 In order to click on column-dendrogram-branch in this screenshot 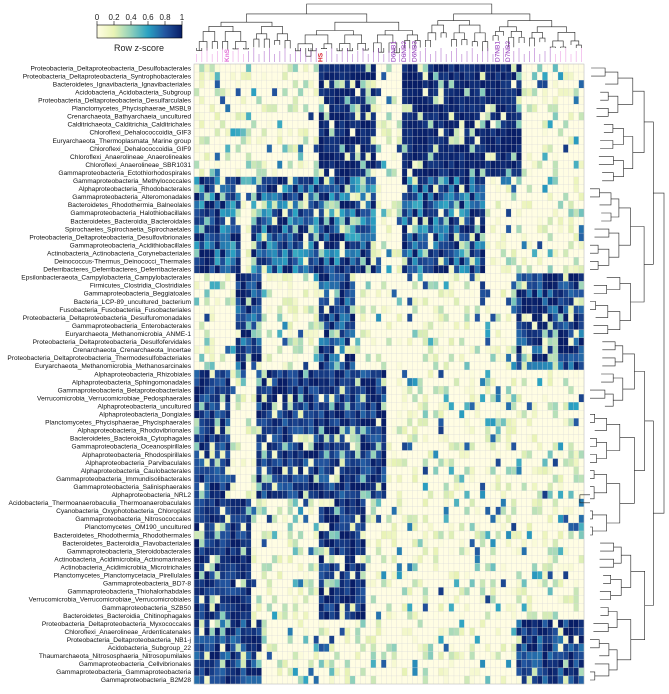, I will do `click(531, 42)`.